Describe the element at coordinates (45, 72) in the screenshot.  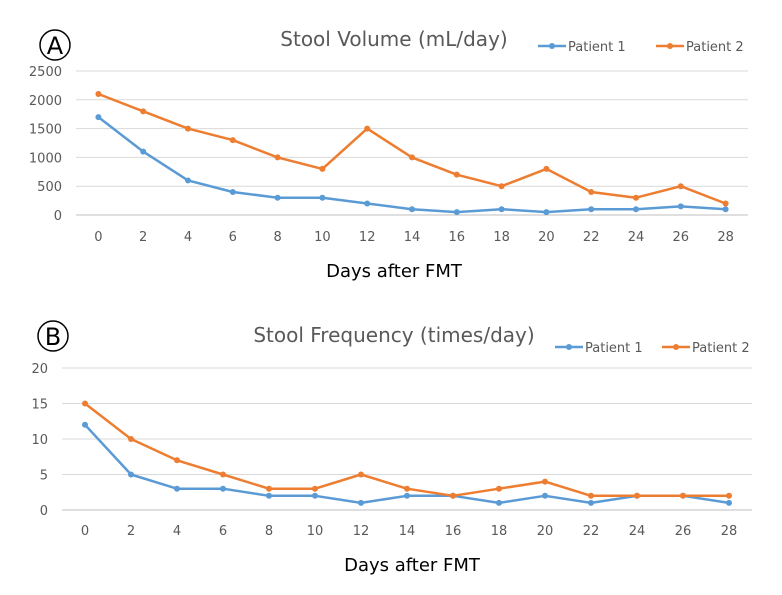
I see `y-tick-label: 2500` at that location.